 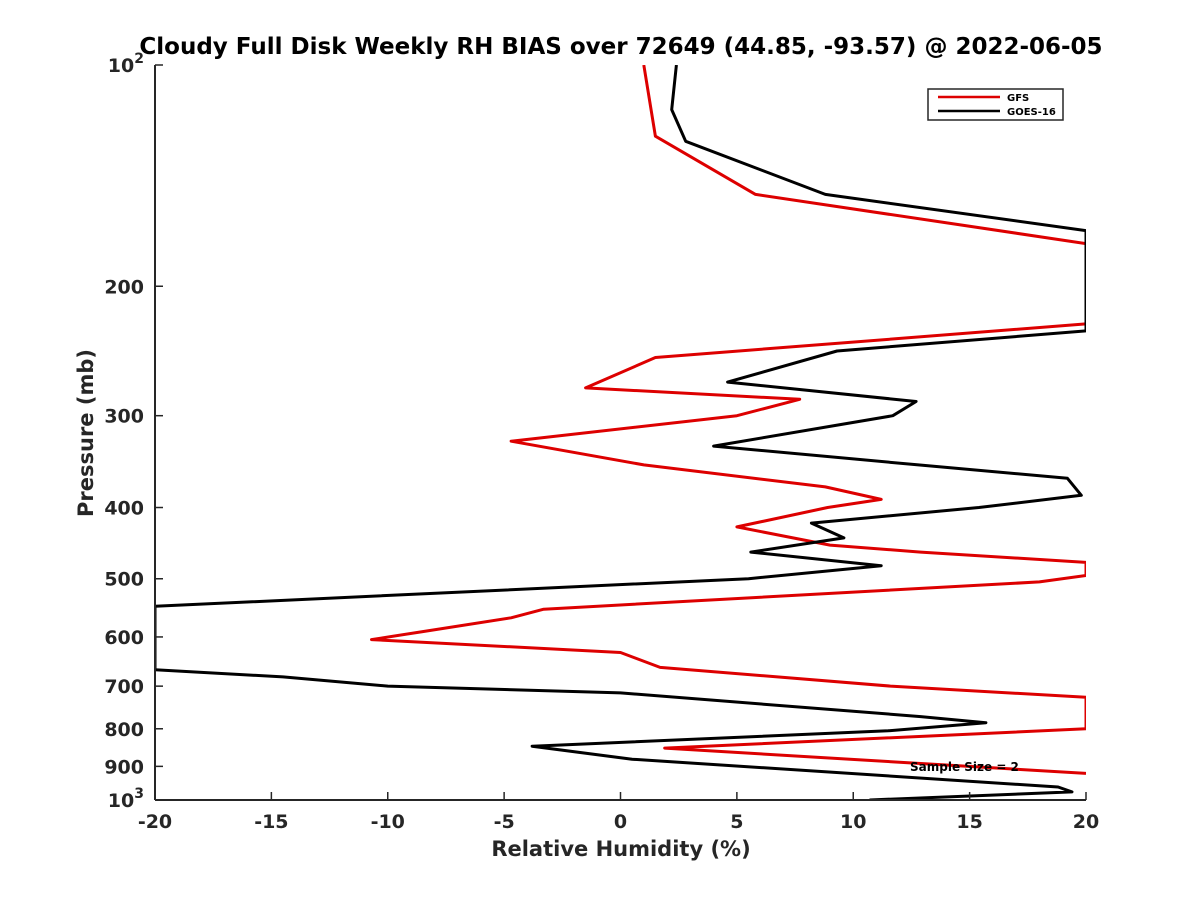 I want to click on x-tick-label: 10, so click(x=853, y=822).